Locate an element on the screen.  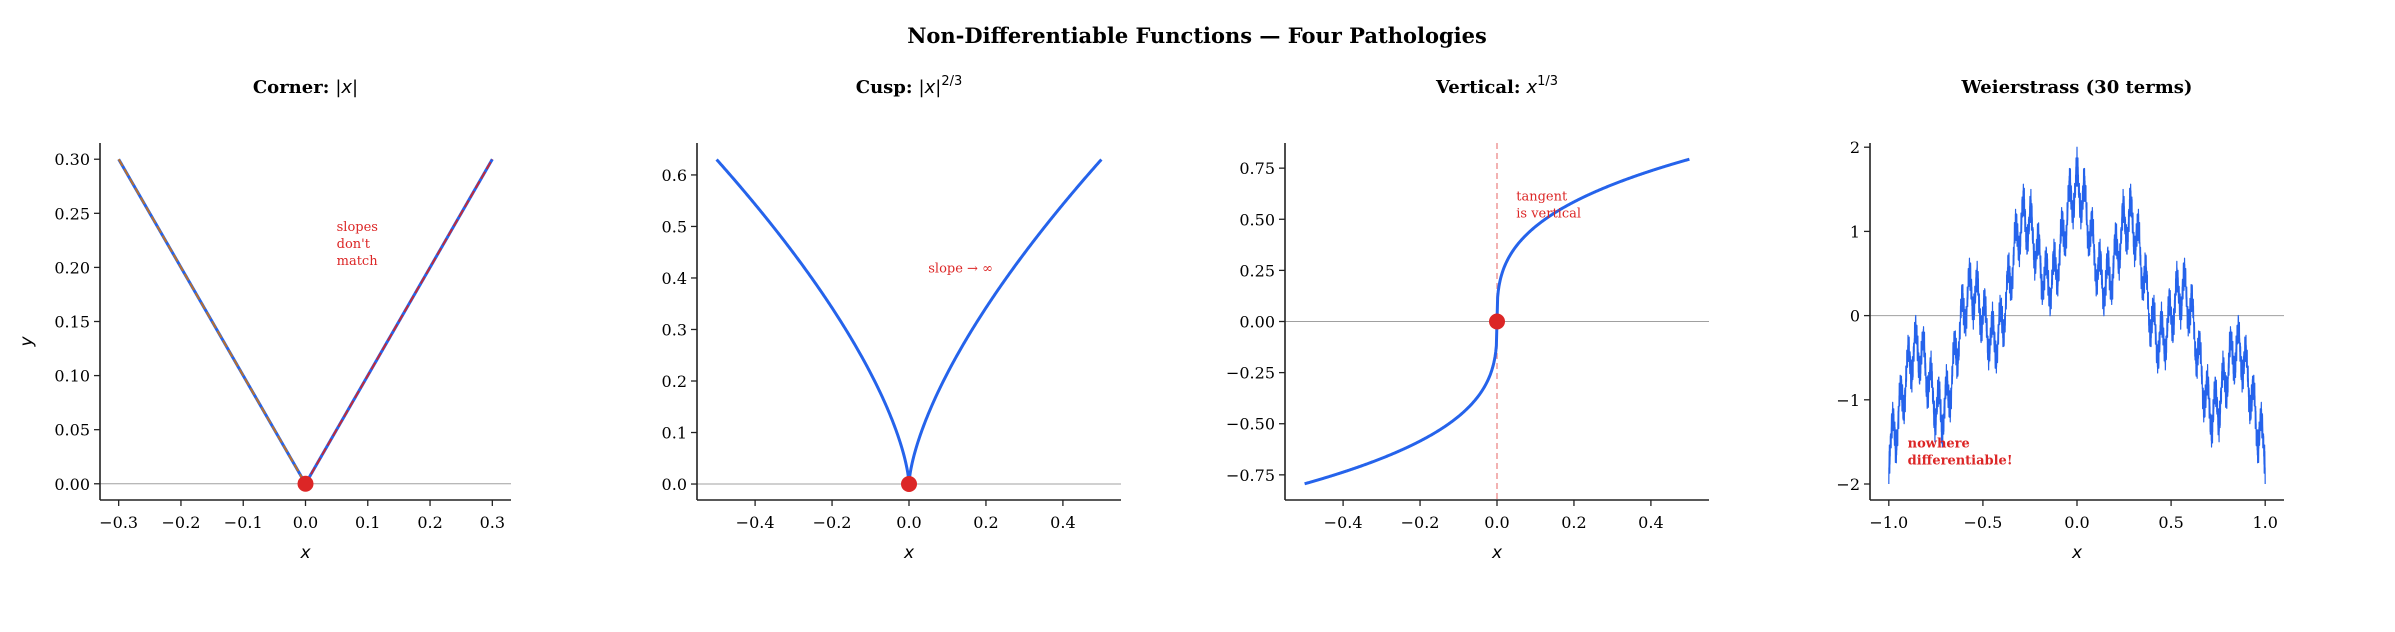
x-tick-label: −0.3 is located at coordinates (118, 522).